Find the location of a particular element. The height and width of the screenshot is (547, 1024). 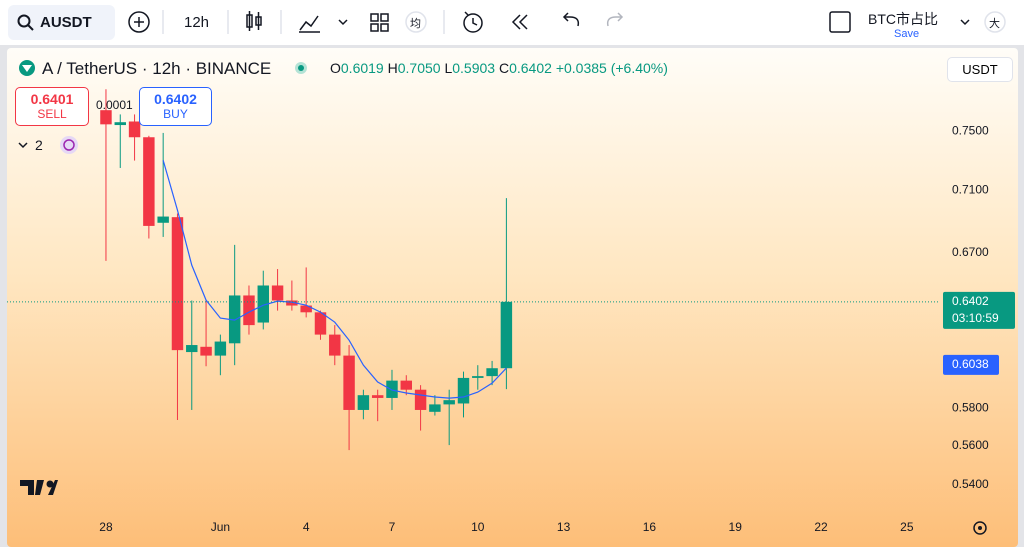

x-tick-label: 7 is located at coordinates (392, 527).